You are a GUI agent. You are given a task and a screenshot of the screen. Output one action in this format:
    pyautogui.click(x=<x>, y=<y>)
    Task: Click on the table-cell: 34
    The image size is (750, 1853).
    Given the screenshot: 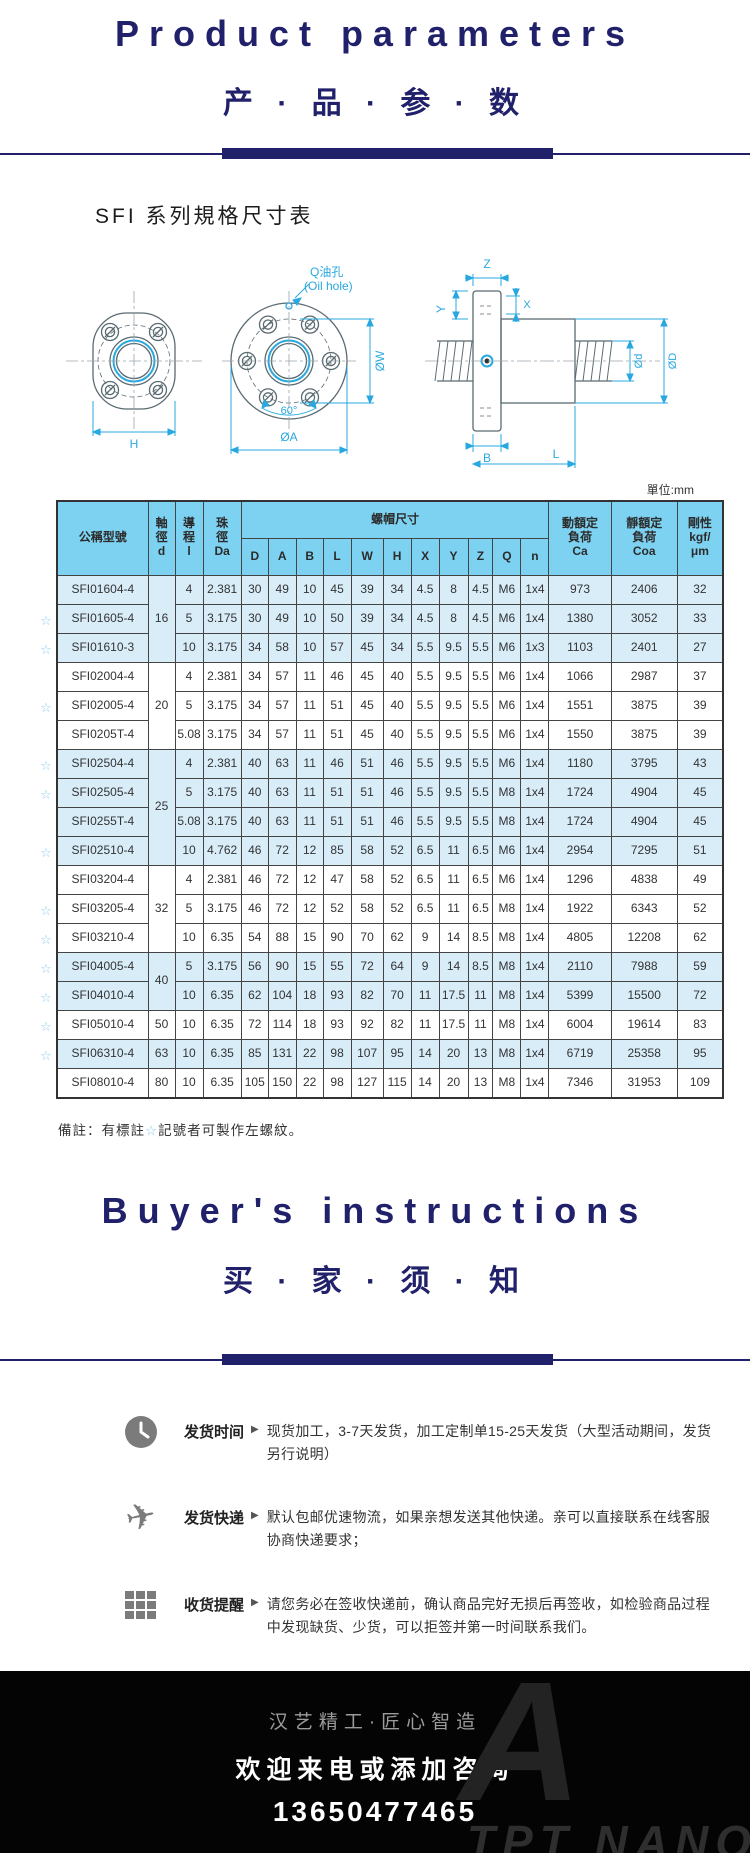 What is the action you would take?
    pyautogui.click(x=397, y=618)
    